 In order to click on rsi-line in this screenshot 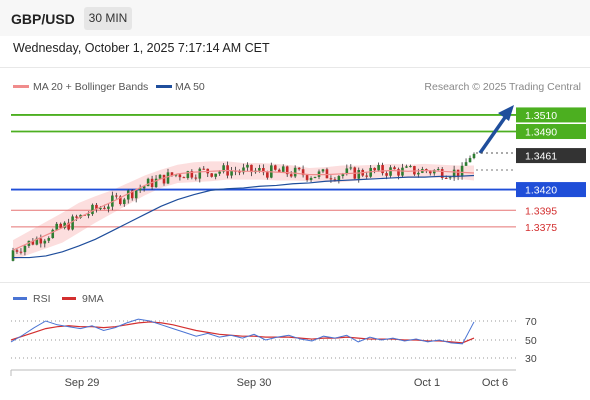, I will do `click(242, 331)`.